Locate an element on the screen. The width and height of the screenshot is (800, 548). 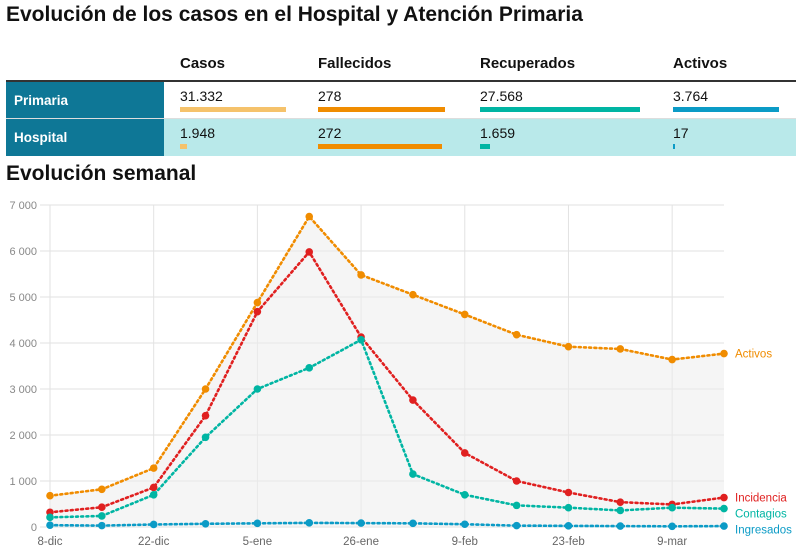
bar-fallecidos is located at coordinates (380, 146).